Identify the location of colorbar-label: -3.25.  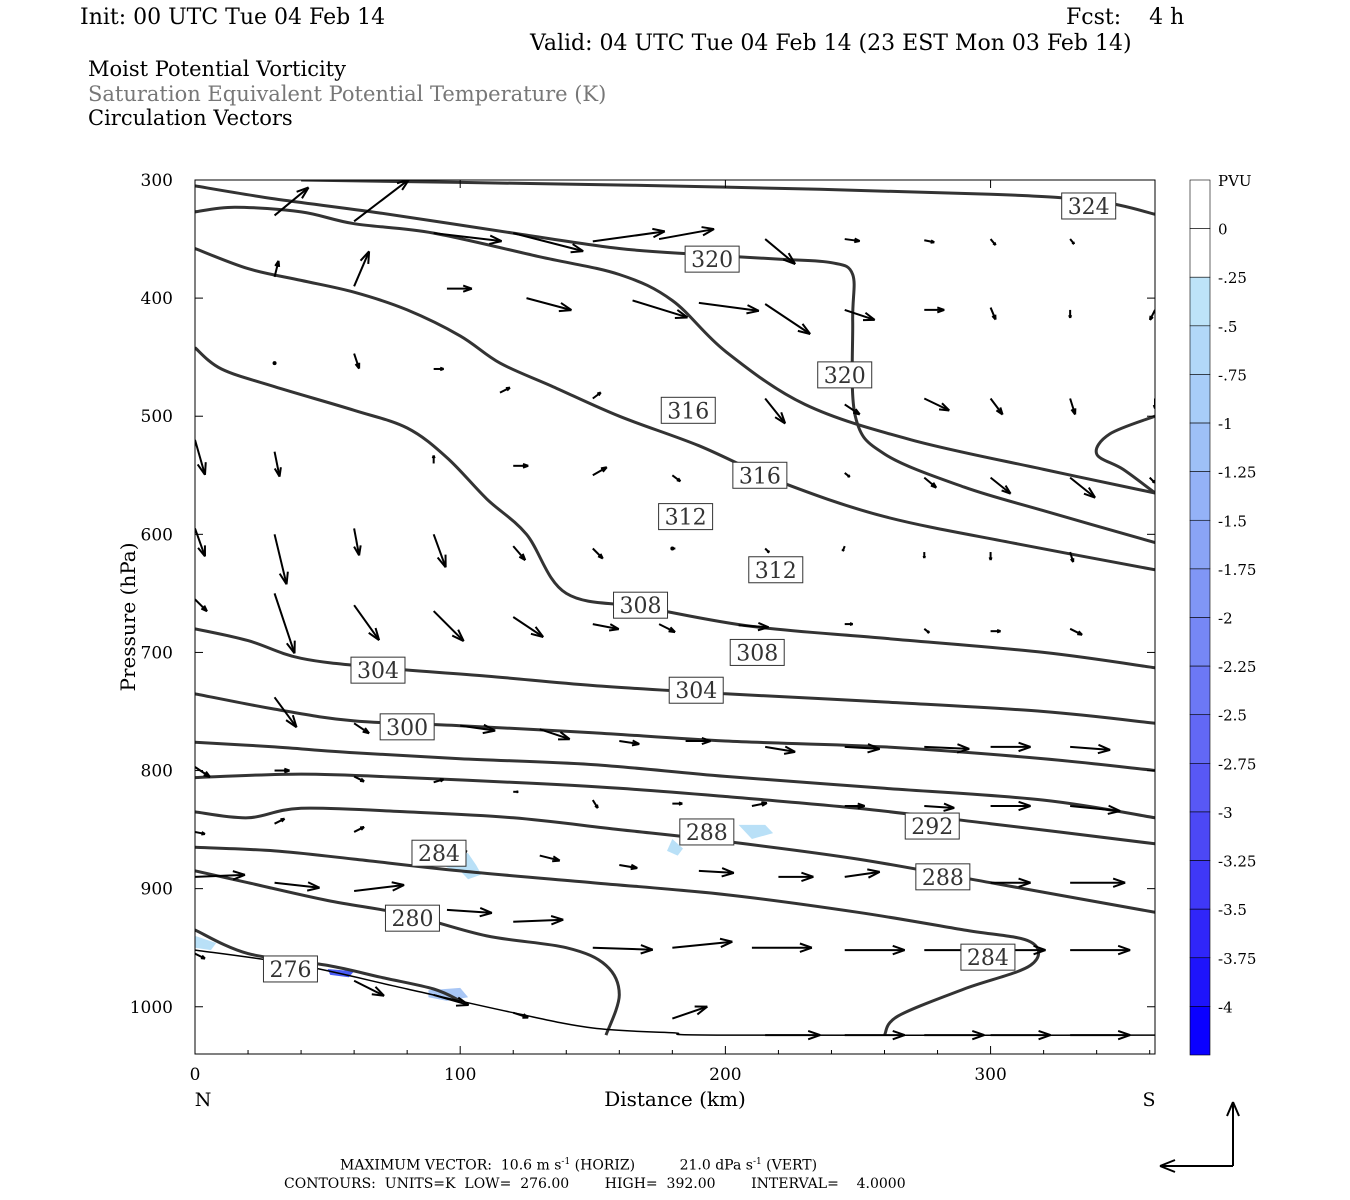
(1237, 862).